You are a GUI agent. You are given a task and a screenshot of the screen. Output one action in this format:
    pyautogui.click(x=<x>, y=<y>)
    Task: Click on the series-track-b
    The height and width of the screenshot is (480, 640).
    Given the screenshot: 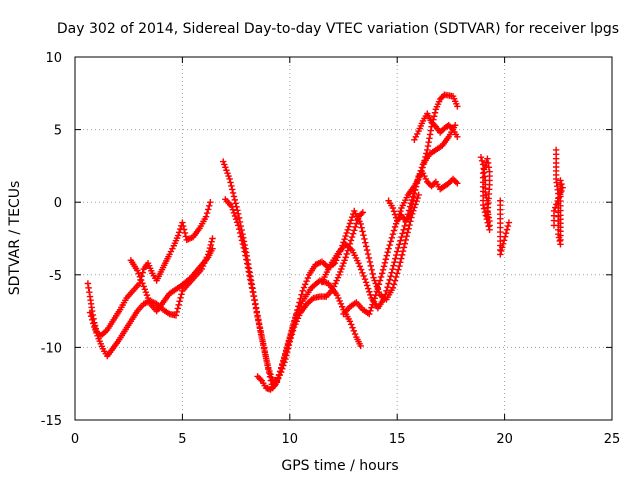 What is the action you would take?
    pyautogui.click(x=151, y=297)
    